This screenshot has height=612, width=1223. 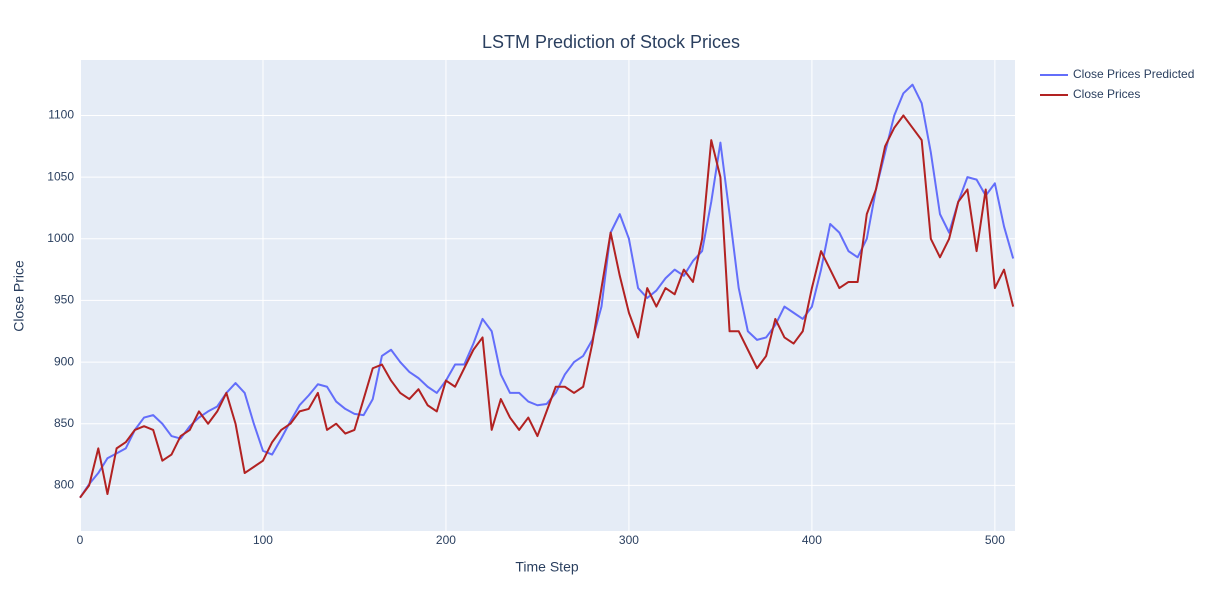 What do you see at coordinates (61, 115) in the screenshot?
I see `y-tick-label: 1100` at bounding box center [61, 115].